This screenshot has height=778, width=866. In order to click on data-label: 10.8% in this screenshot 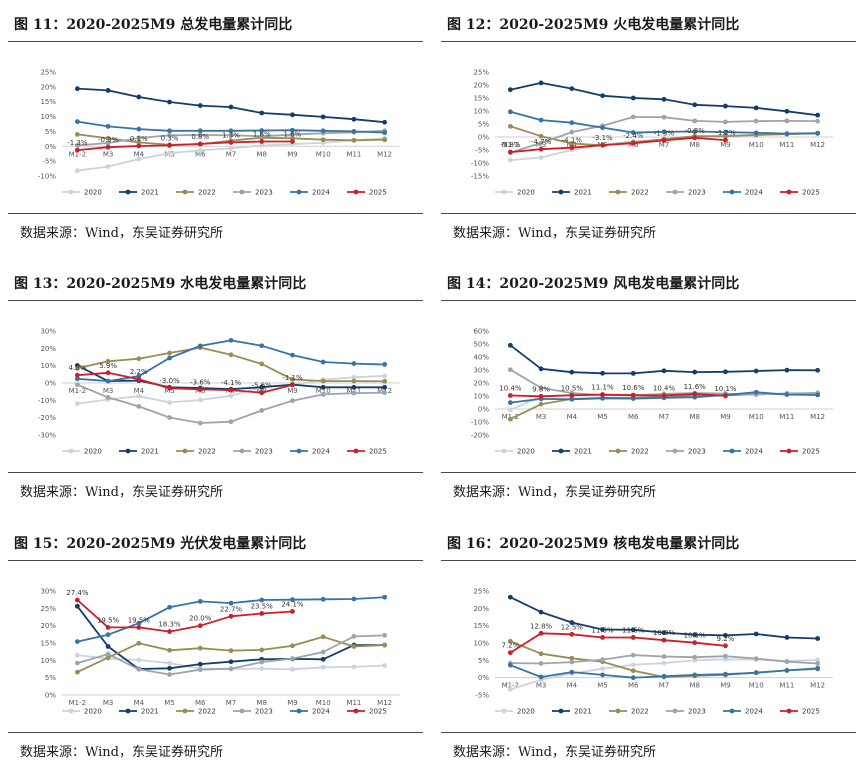, I will do `click(664, 633)`.